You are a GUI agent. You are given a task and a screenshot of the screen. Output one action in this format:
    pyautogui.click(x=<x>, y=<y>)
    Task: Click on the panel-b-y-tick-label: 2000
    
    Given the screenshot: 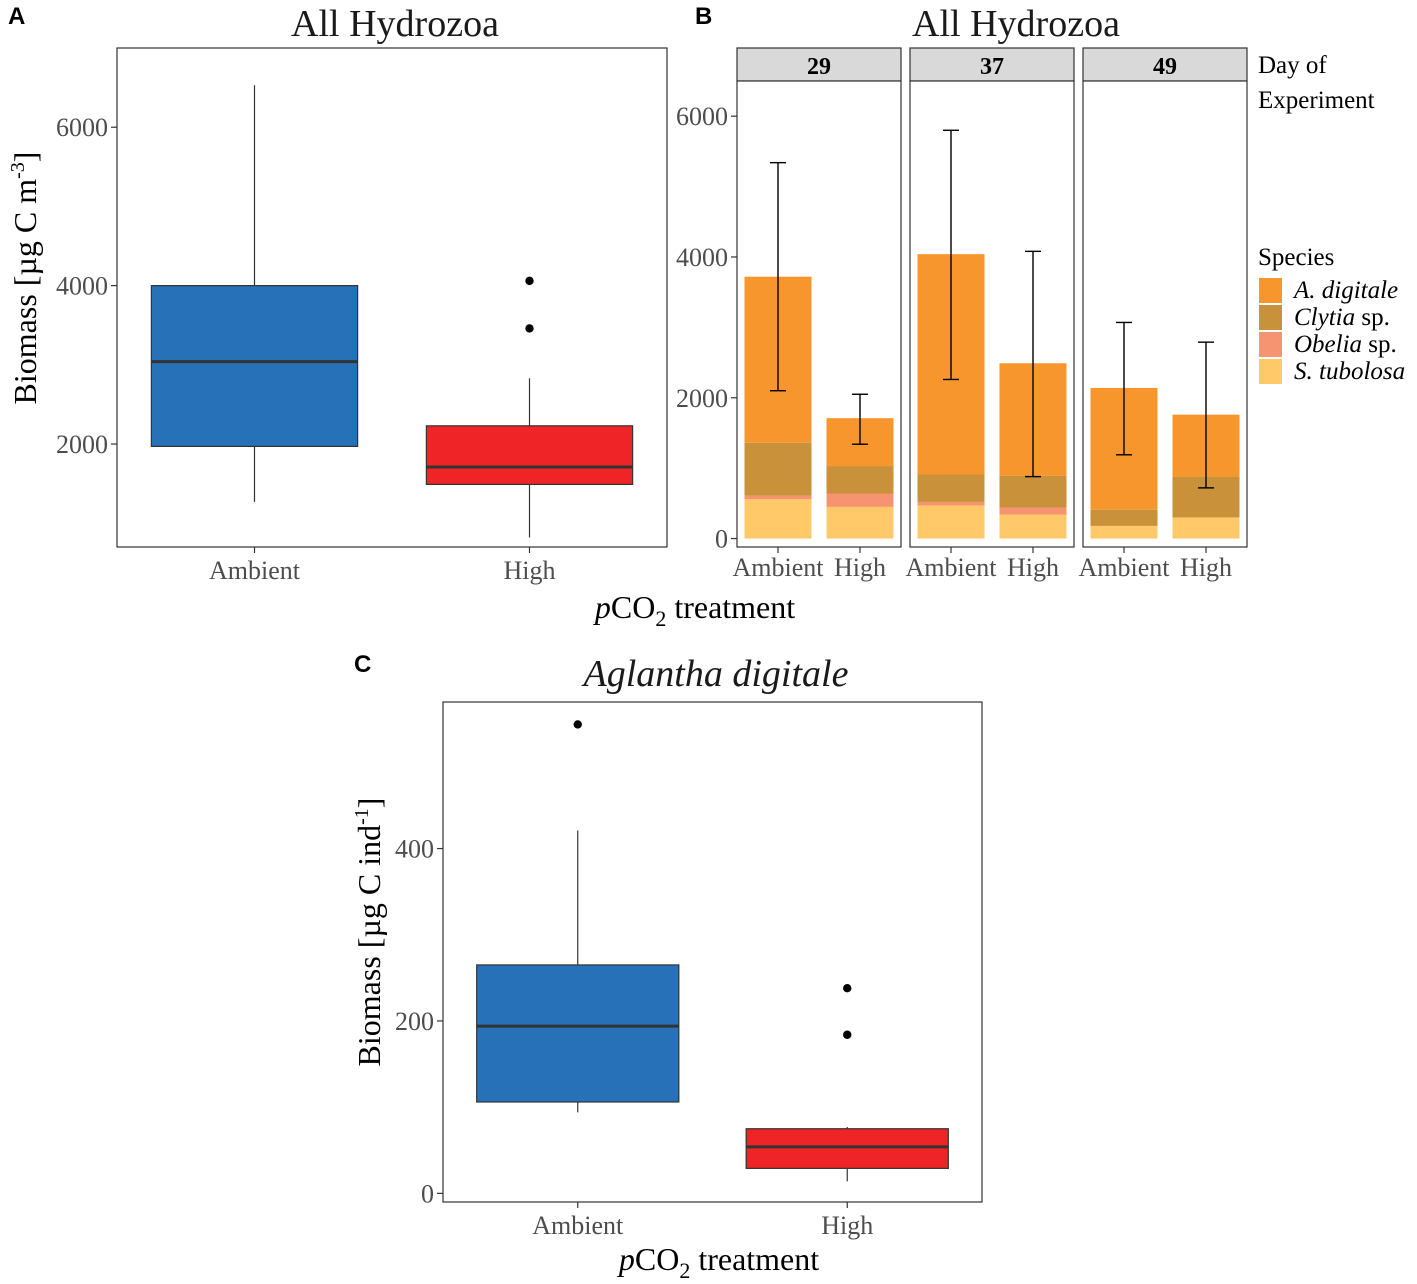 What is the action you would take?
    pyautogui.click(x=702, y=398)
    